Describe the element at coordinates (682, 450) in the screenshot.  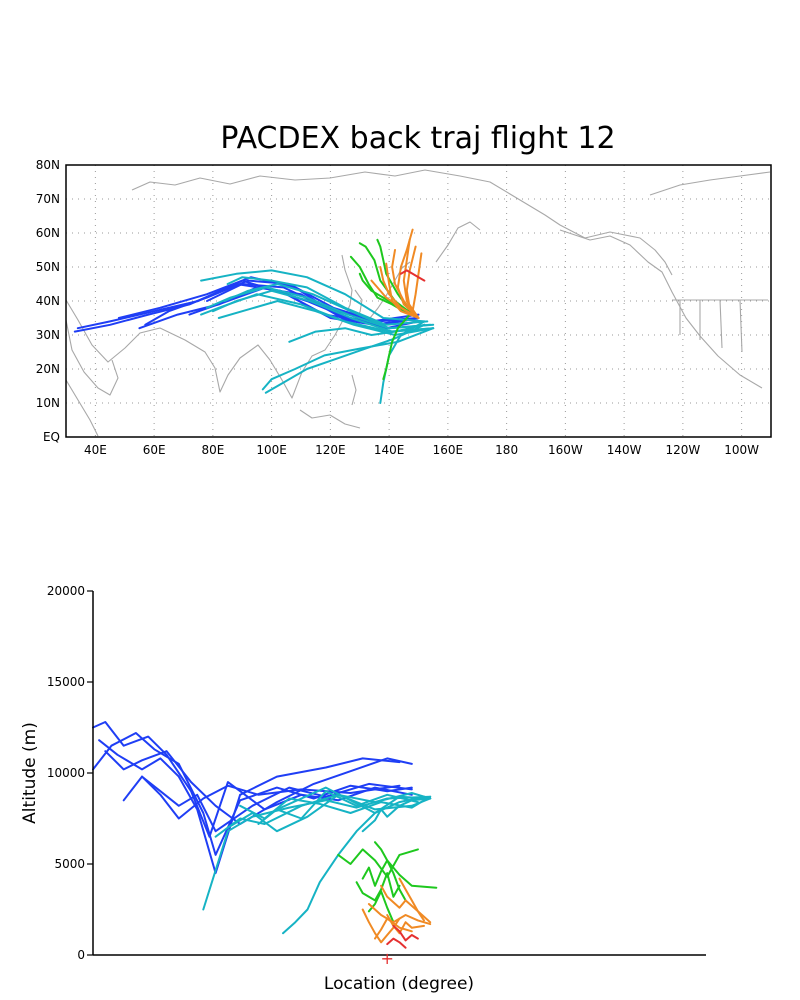
I see `lon-tick-label: 120W` at that location.